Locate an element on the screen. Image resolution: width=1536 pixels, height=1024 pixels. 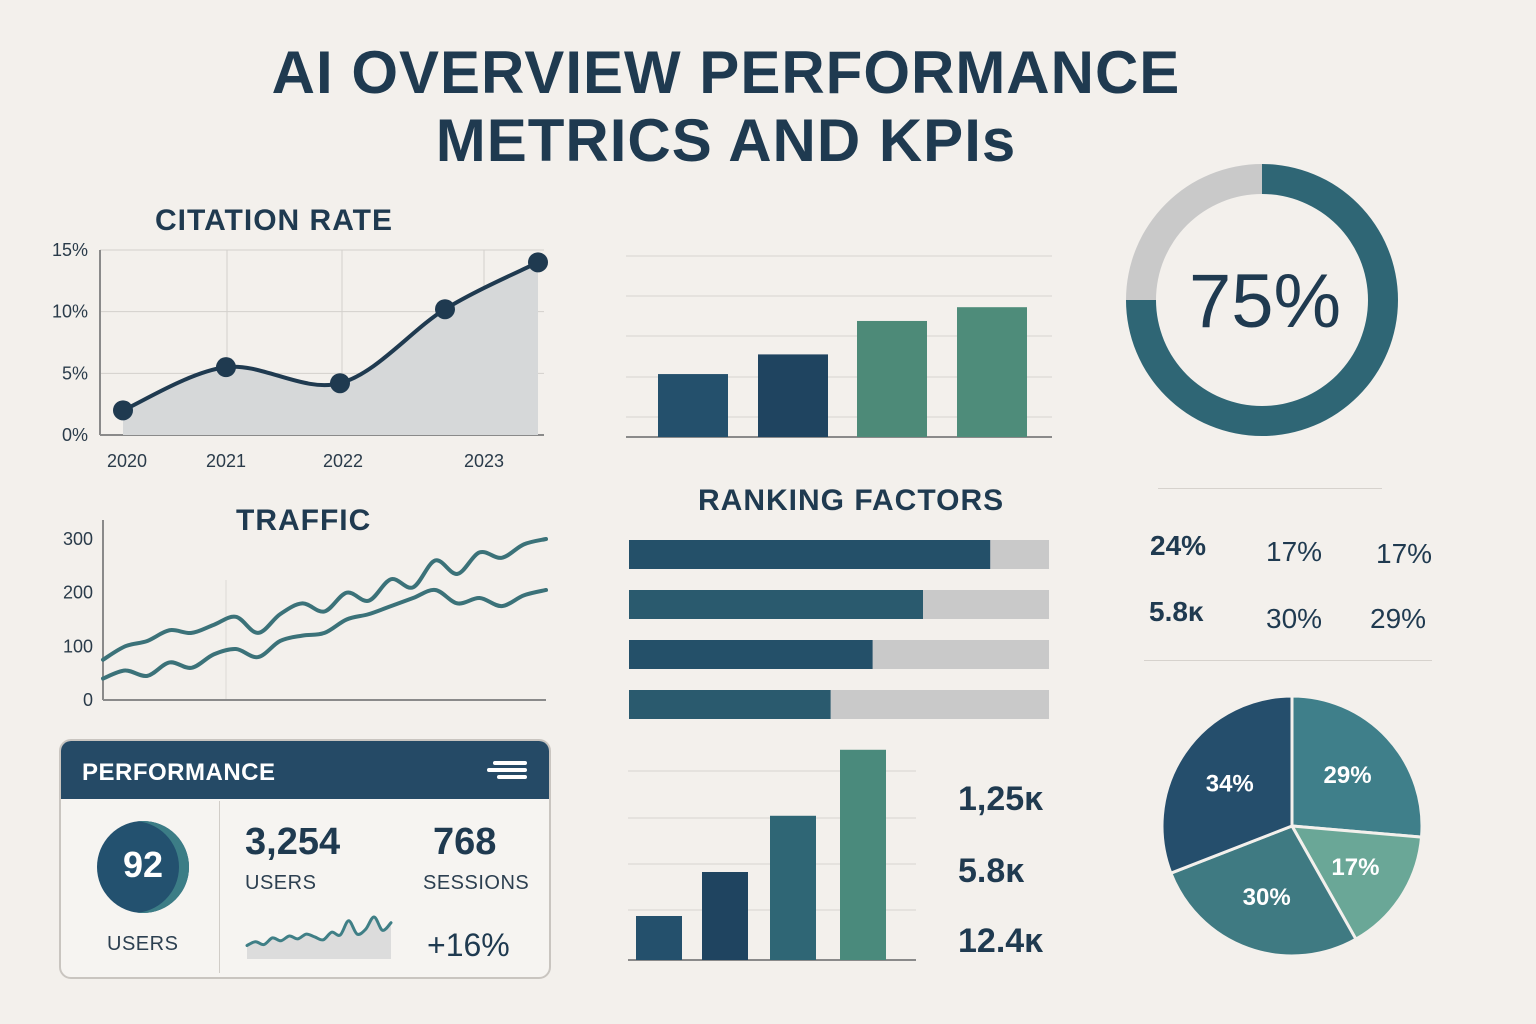
kpi-r2c2: 30% is located at coordinates (1294, 618).